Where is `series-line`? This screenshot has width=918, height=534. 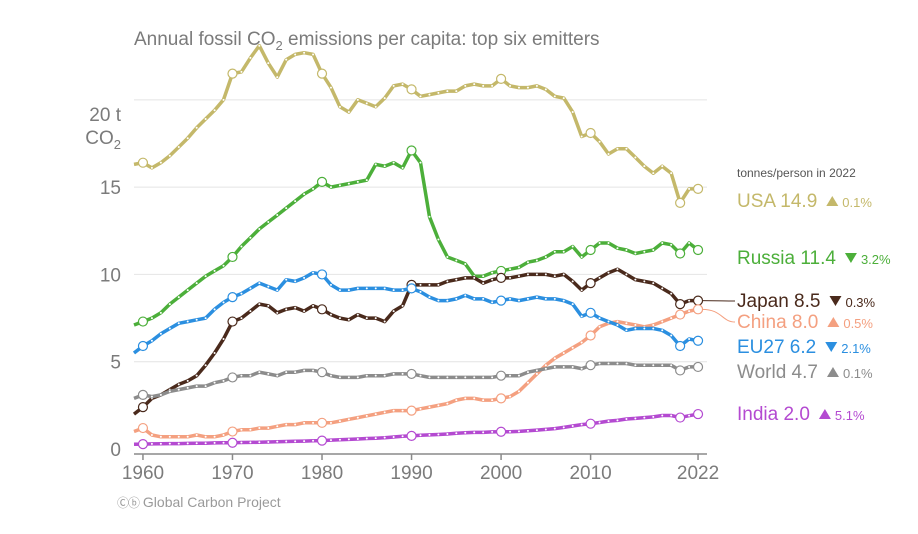 series-line is located at coordinates (415, 381).